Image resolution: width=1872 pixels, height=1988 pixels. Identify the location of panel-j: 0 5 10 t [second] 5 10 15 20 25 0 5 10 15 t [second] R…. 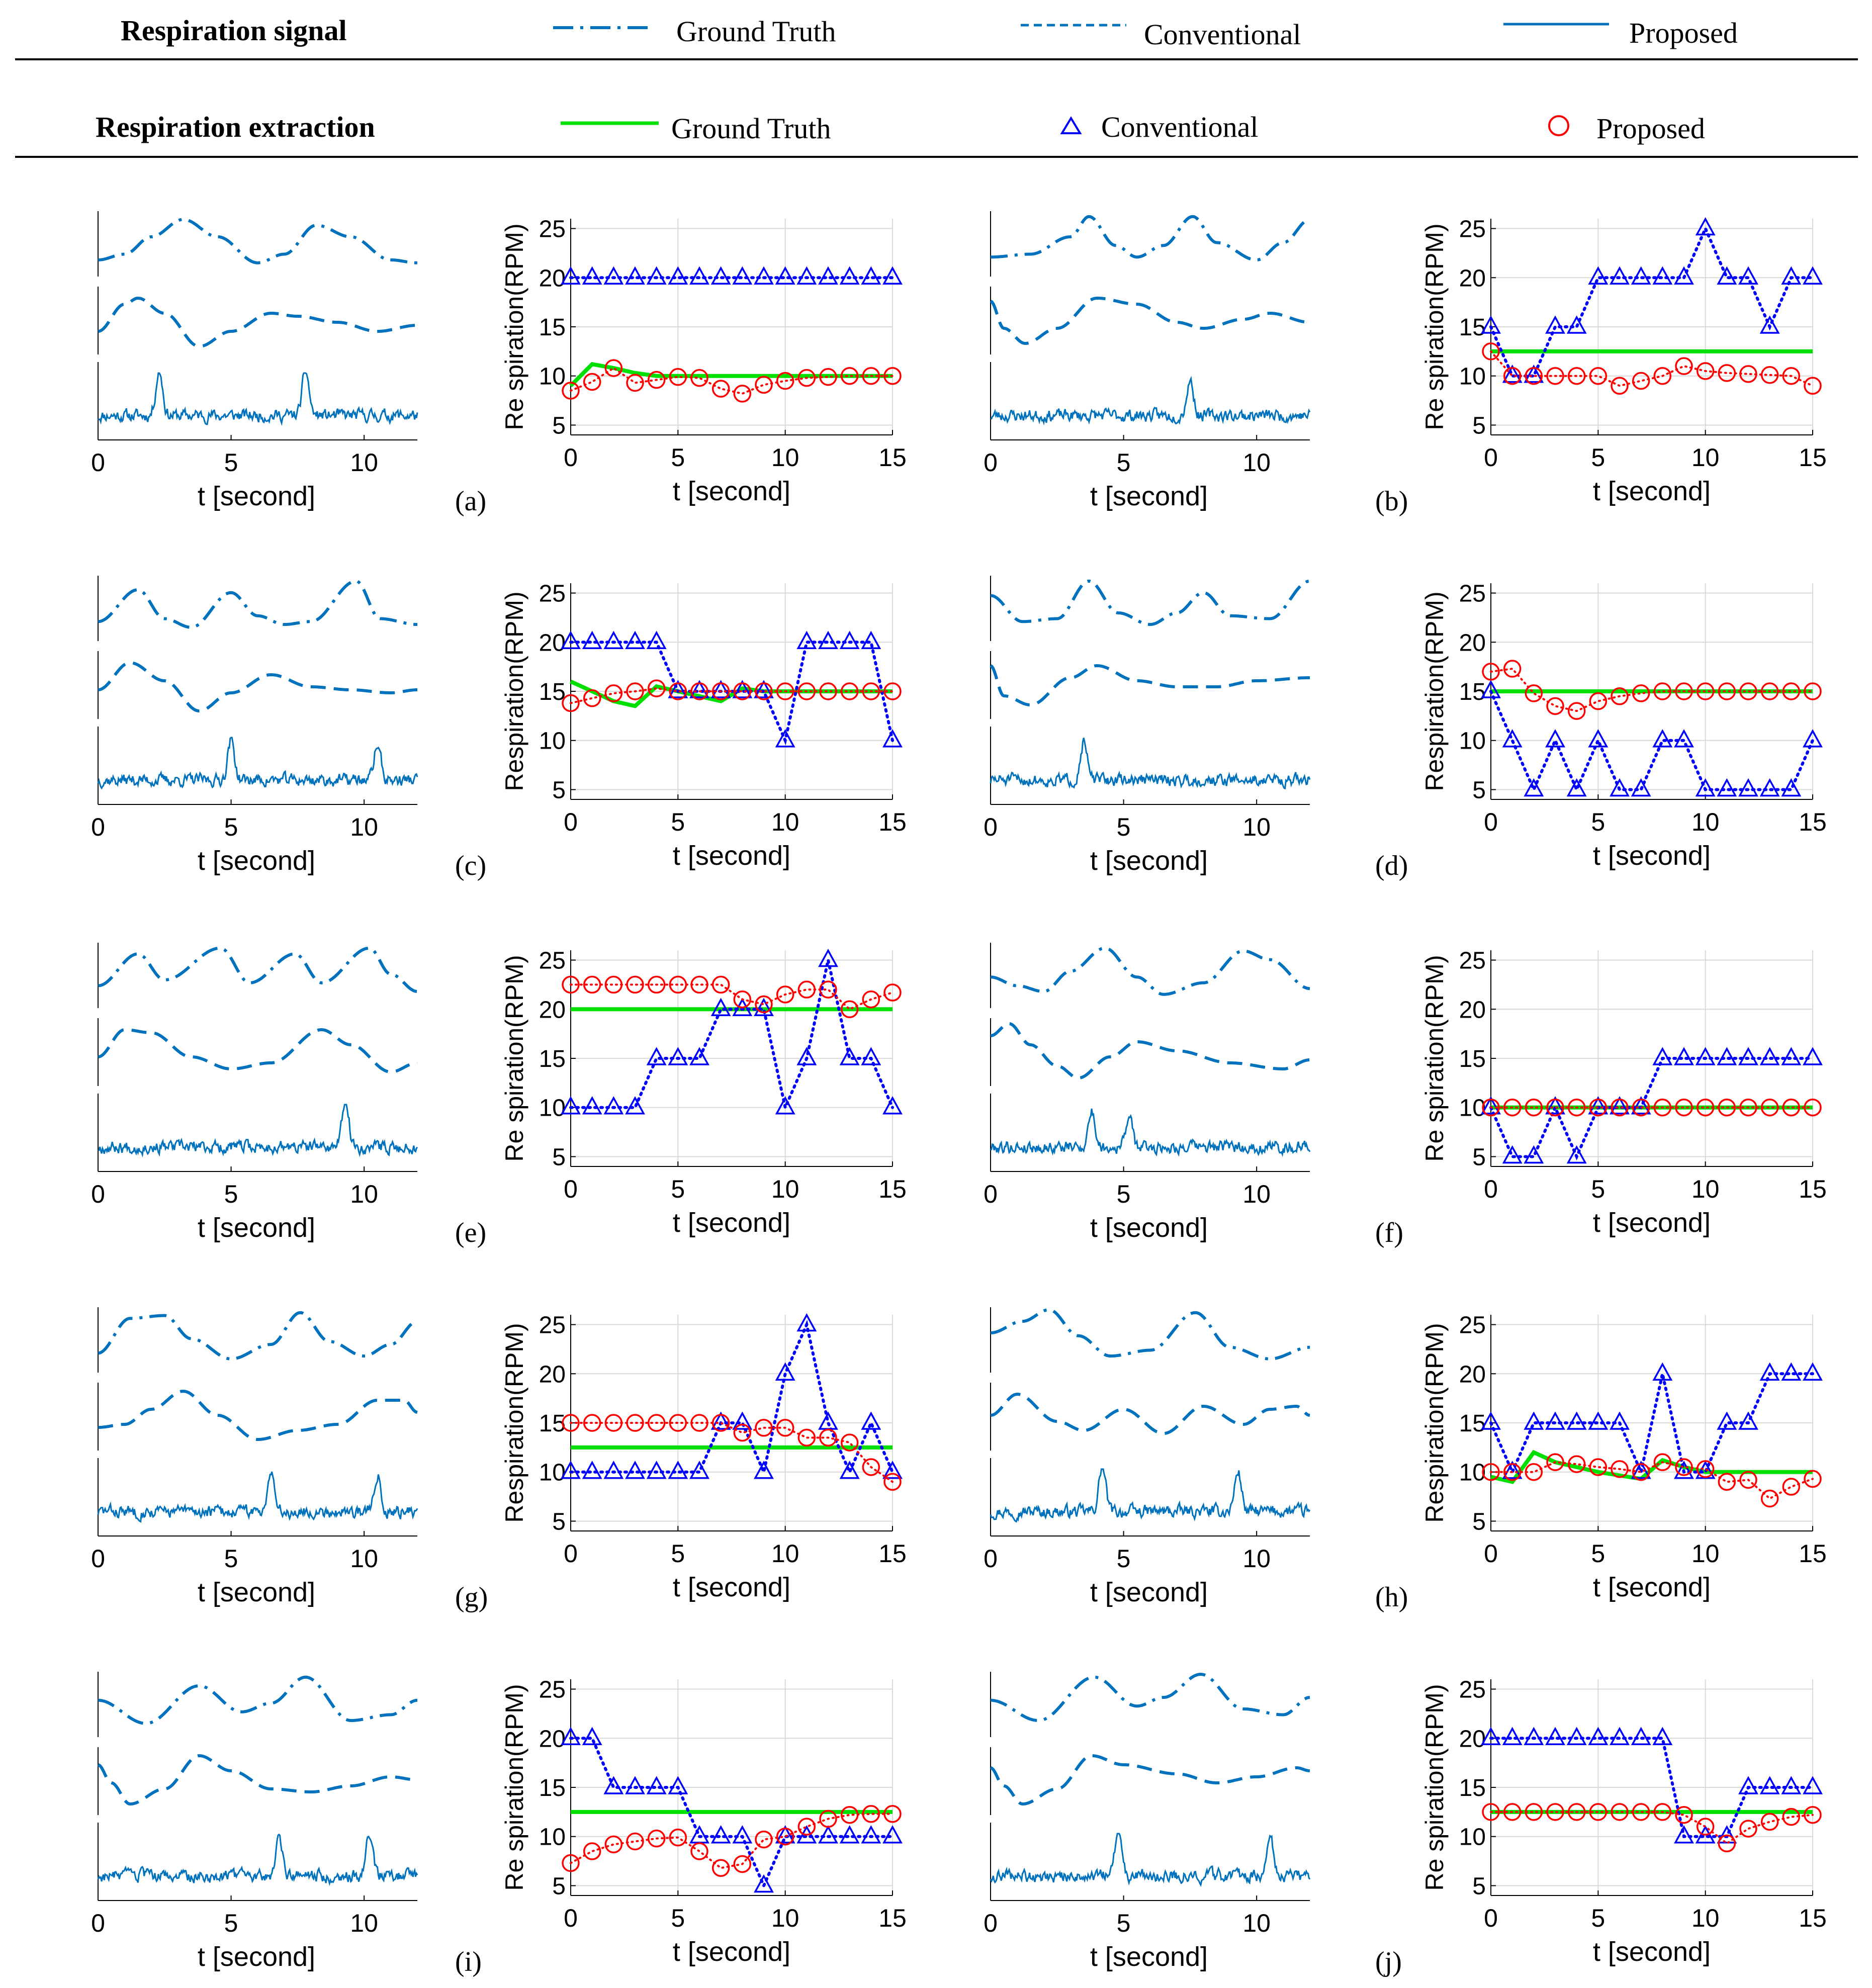
(1406, 1825).